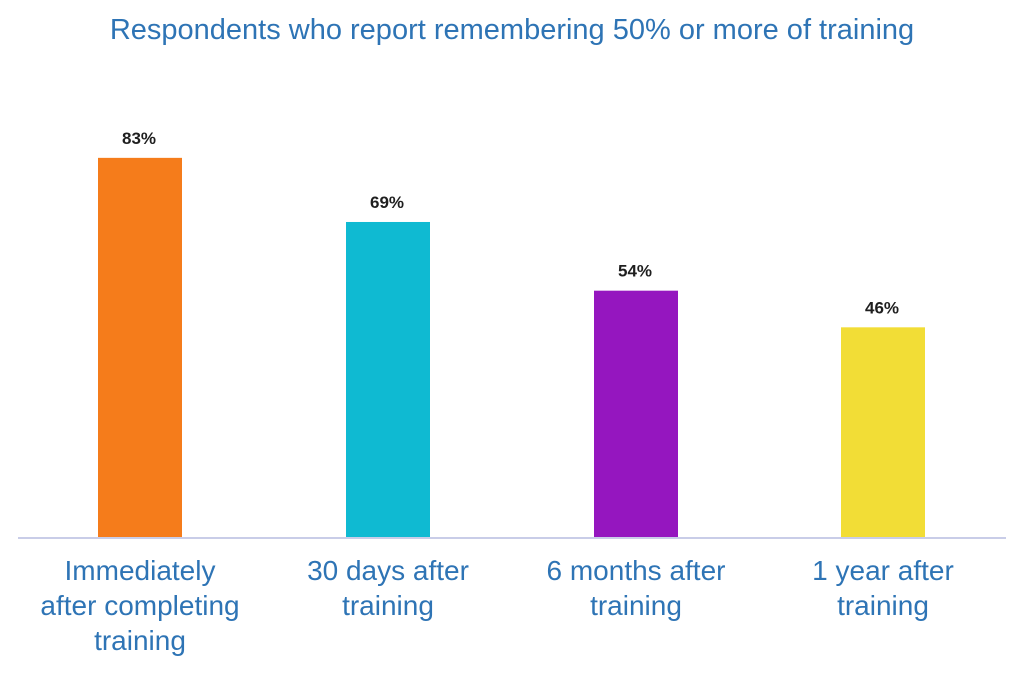 This screenshot has height=683, width=1024. I want to click on x-tick-label-2: 30 days after training, so click(388, 588).